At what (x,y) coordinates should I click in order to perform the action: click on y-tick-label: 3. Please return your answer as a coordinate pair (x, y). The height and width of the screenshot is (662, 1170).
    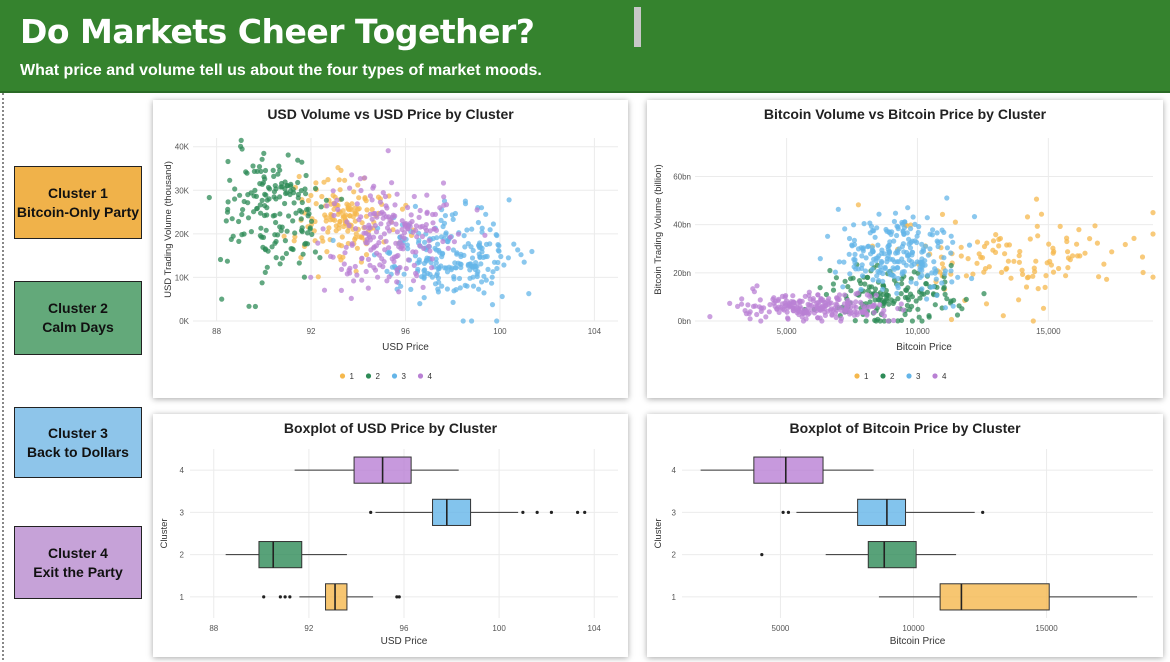
    Looking at the image, I should click on (674, 512).